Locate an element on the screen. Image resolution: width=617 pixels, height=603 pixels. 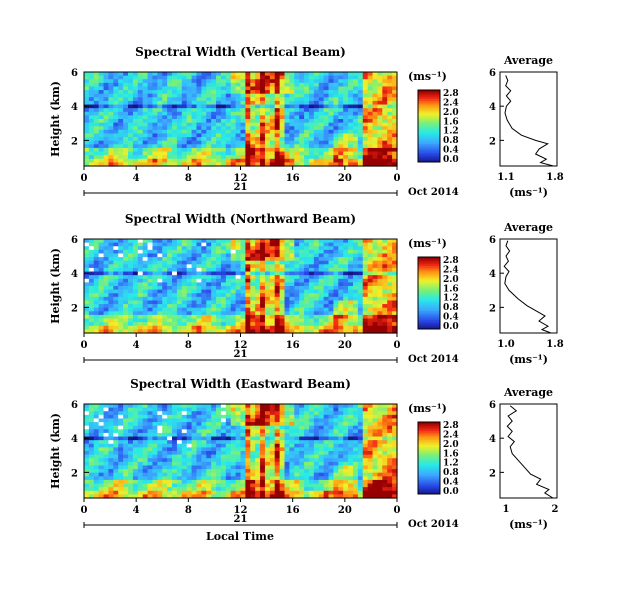
y-tick-label: 4 is located at coordinates (74, 274).